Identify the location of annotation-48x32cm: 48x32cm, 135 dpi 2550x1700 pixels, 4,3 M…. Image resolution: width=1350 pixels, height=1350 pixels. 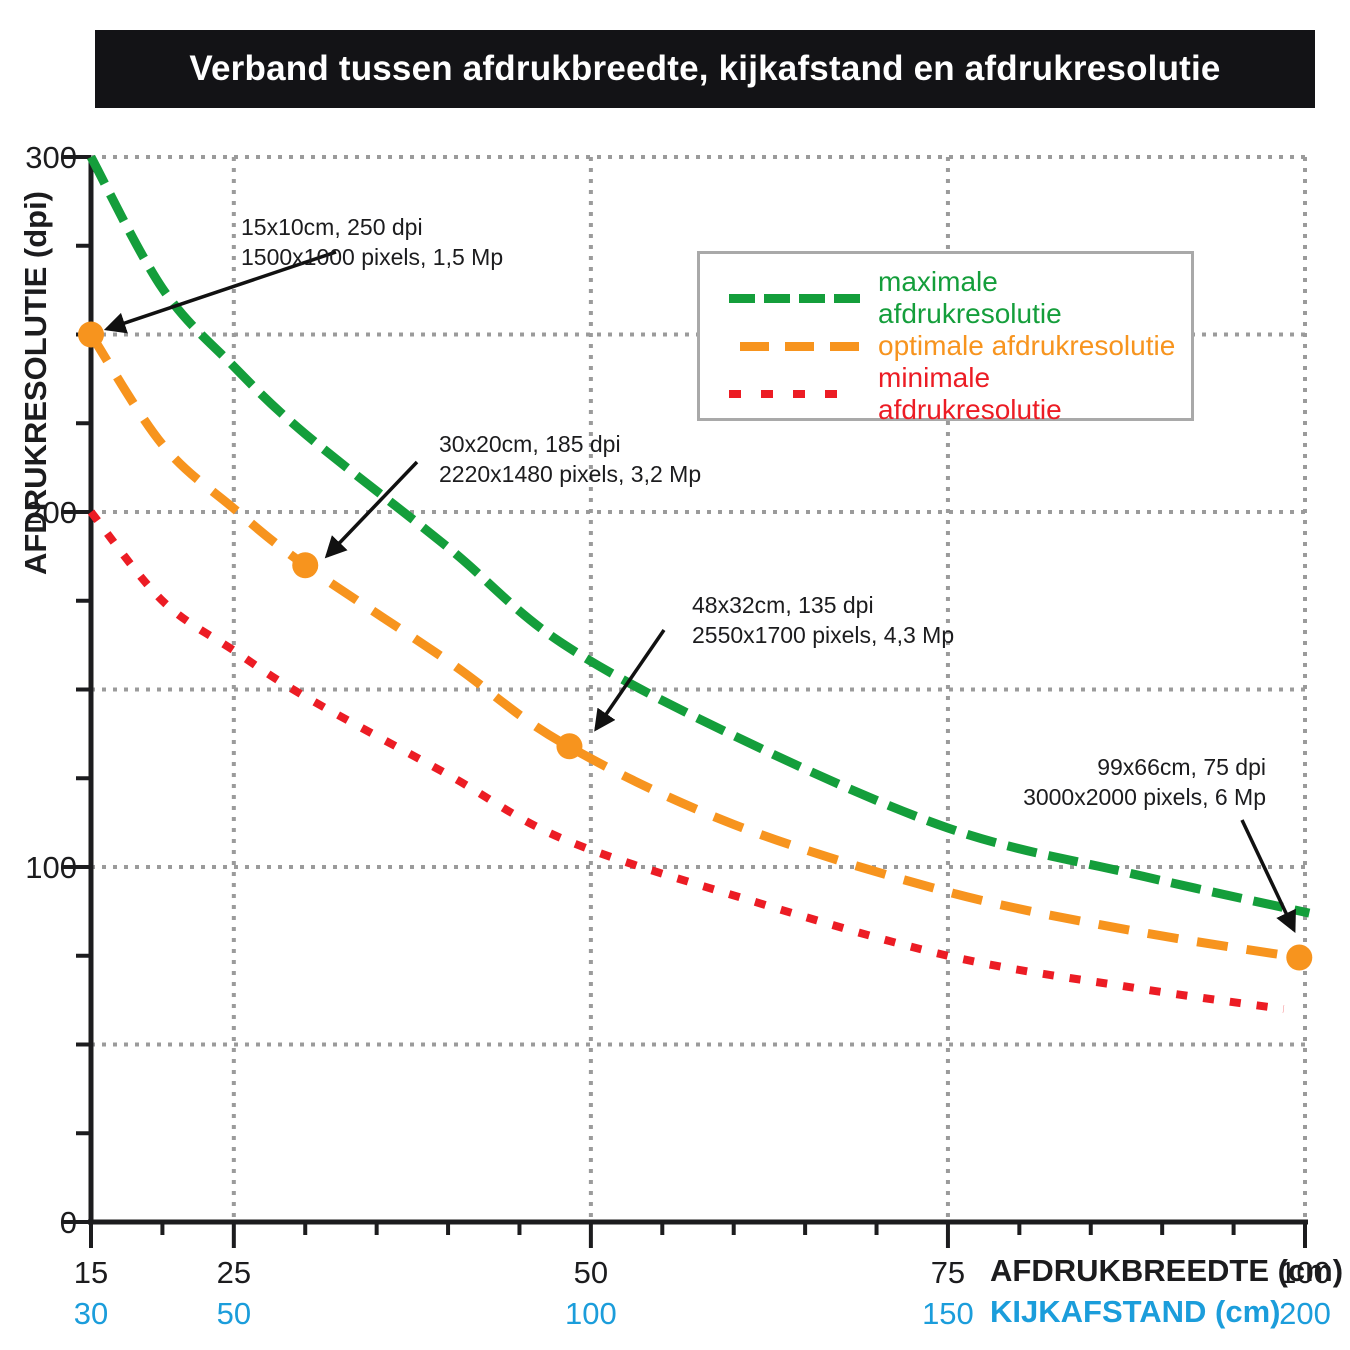
(823, 620).